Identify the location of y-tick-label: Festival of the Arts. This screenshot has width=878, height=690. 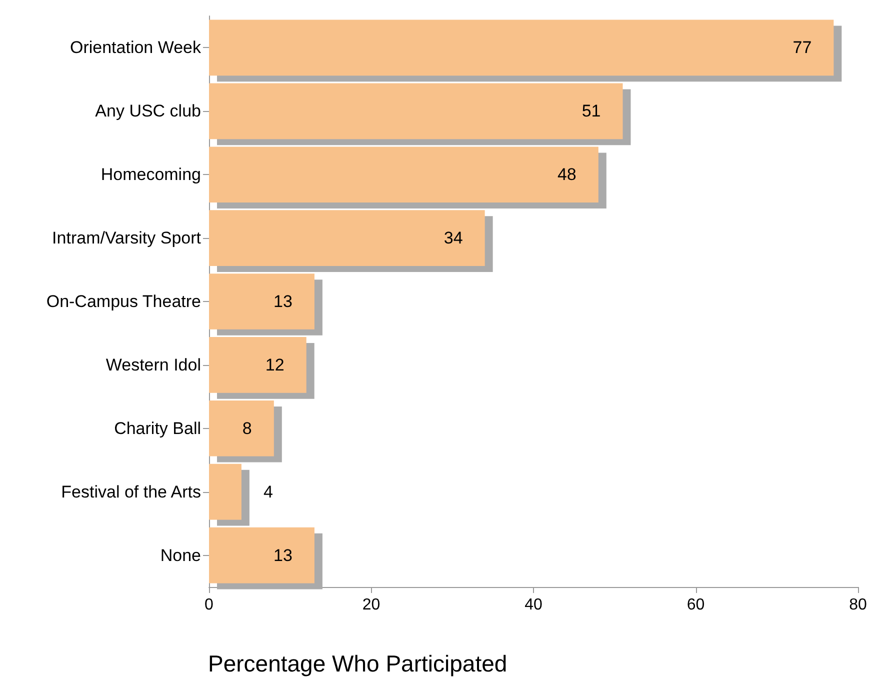
(131, 492).